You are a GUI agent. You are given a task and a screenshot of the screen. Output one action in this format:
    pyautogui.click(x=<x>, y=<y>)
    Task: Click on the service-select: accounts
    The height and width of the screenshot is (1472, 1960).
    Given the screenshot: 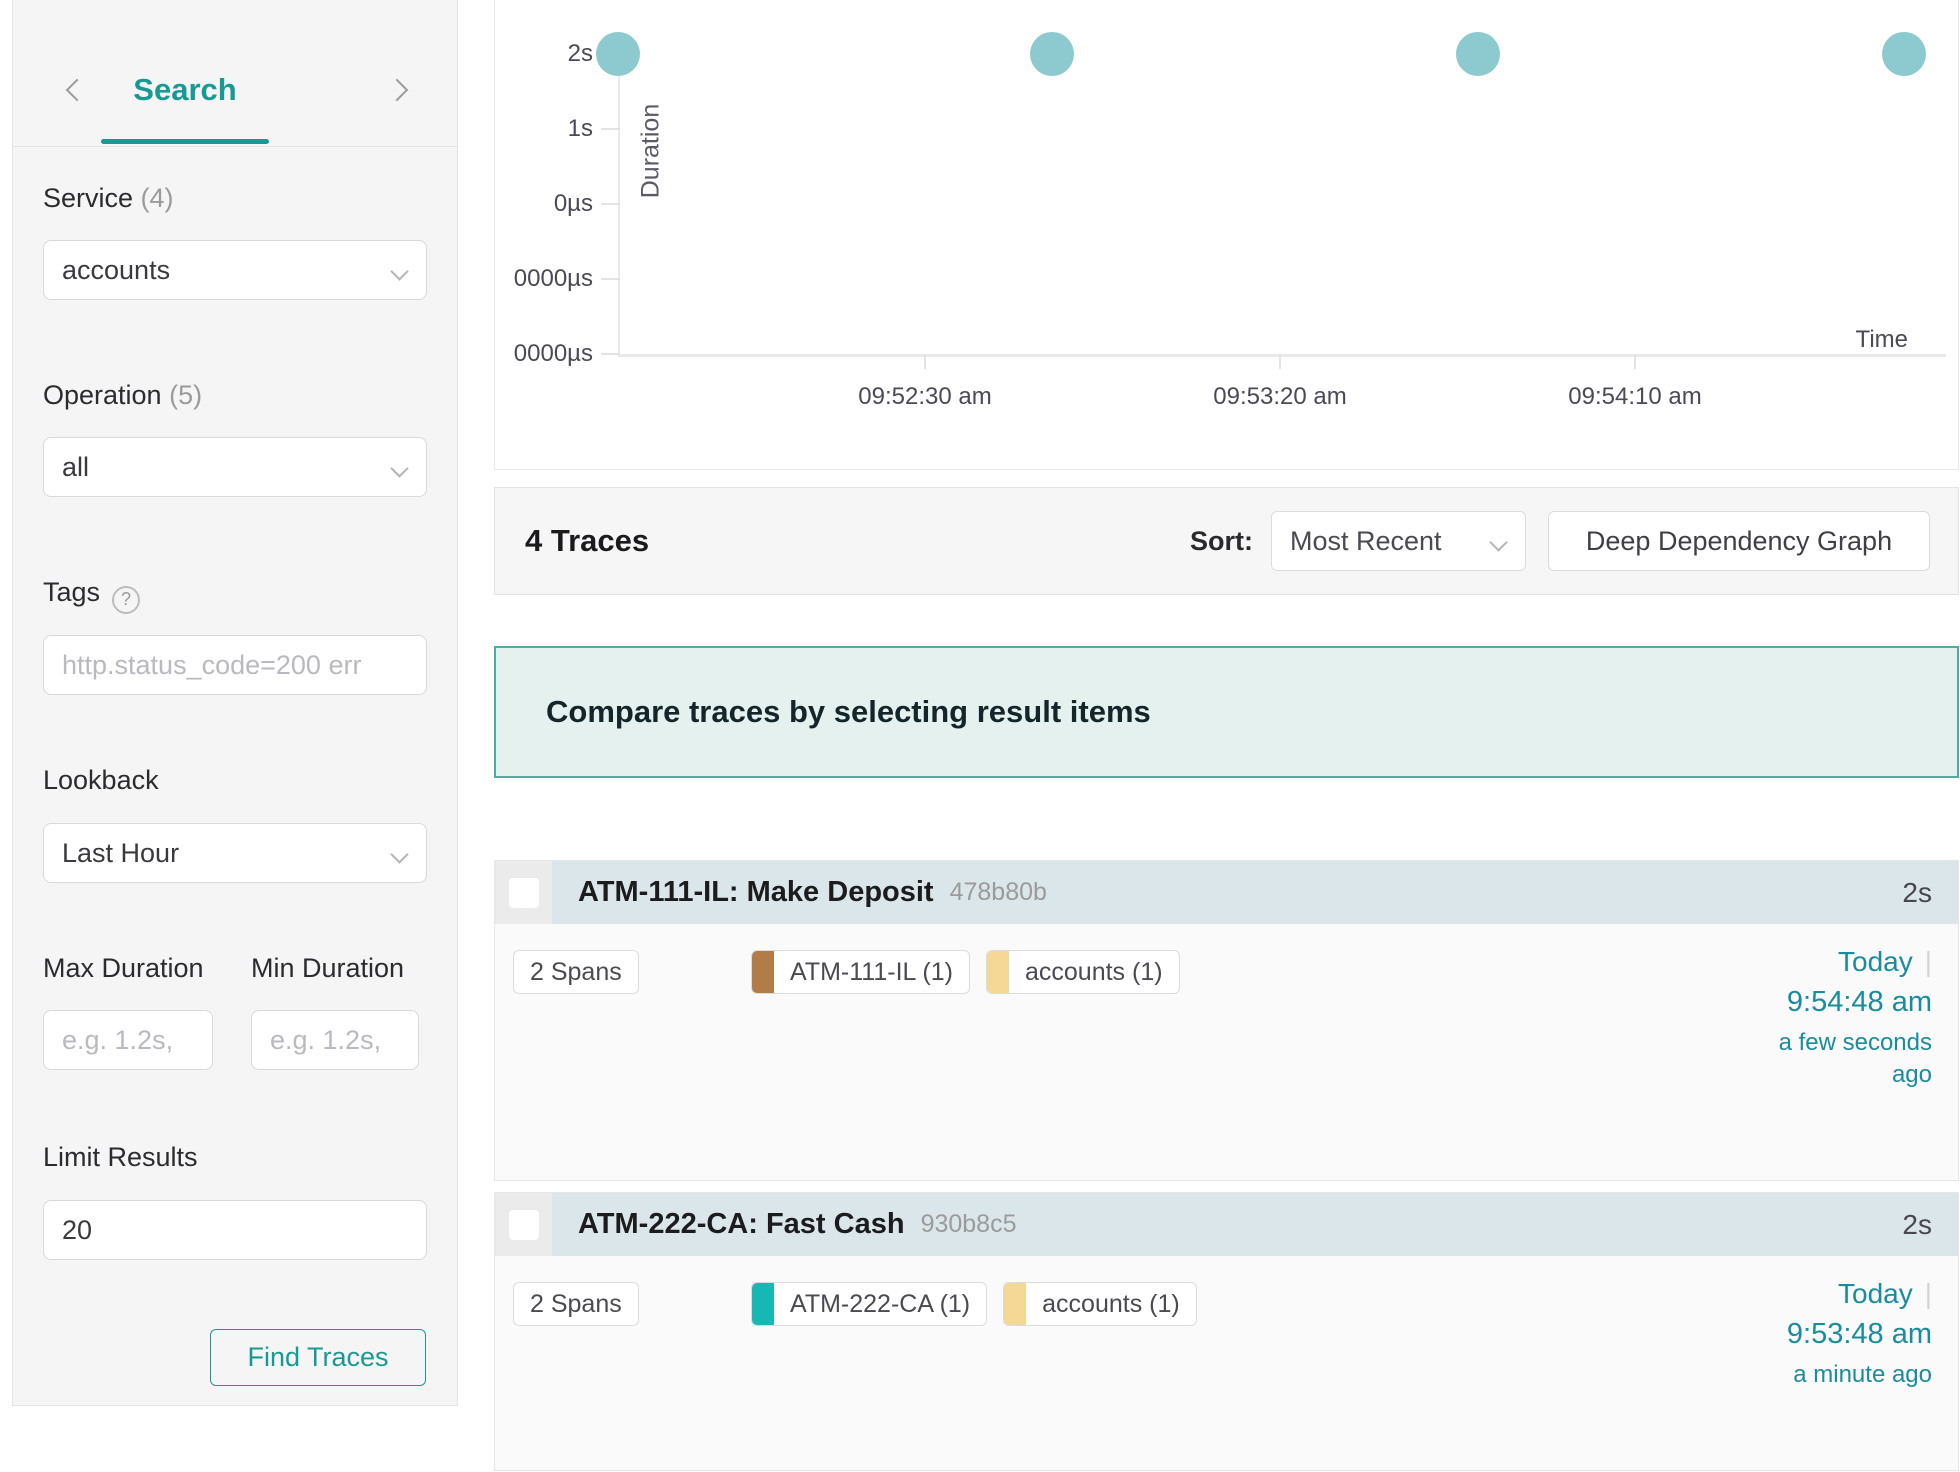 What is the action you would take?
    pyautogui.click(x=235, y=270)
    